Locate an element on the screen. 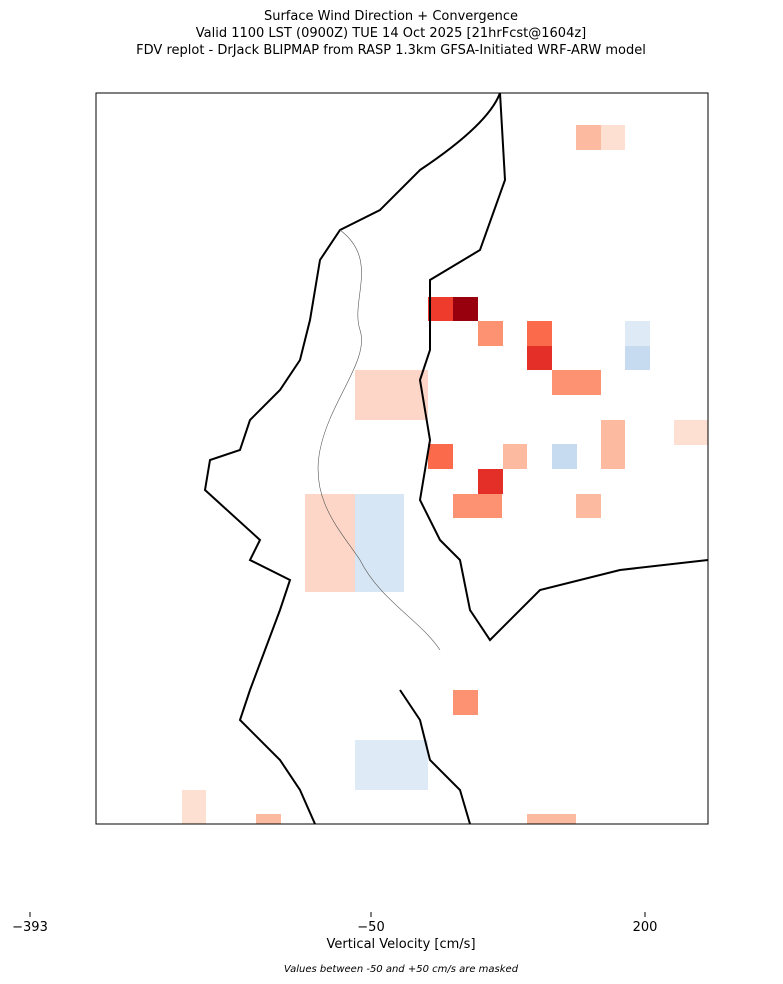 The image size is (783, 984). colorbar-tick-label: −393 is located at coordinates (30, 927).